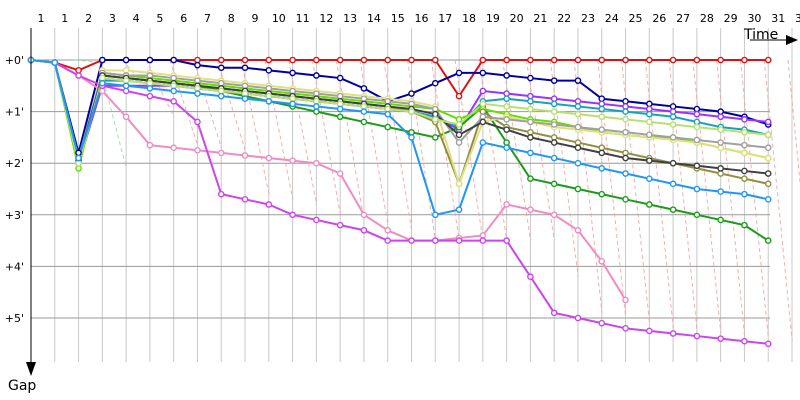 This screenshot has width=800, height=400. I want to click on x-tick-label: 24, so click(612, 18).